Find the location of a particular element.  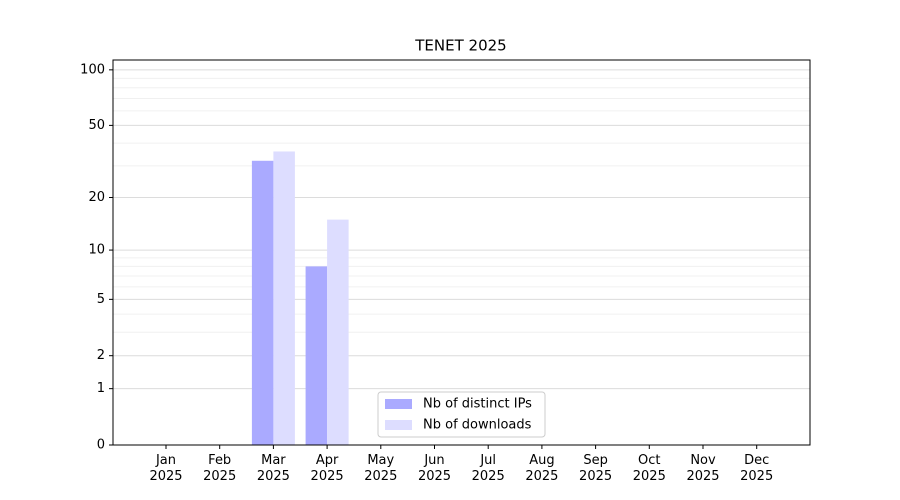

x-tick-label: Apr 2025 is located at coordinates (327, 468).